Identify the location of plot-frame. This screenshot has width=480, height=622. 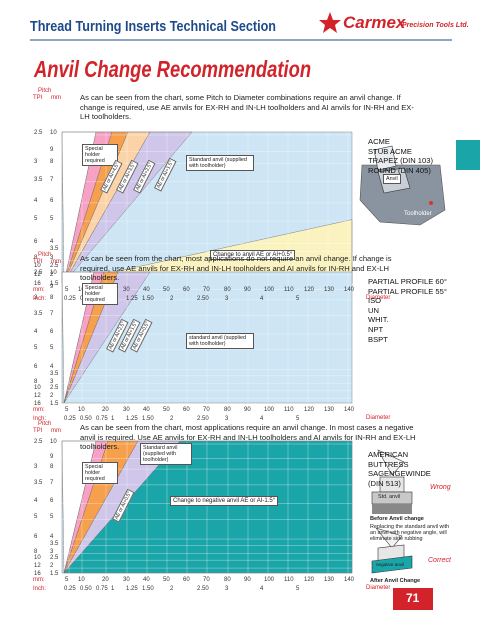
(207, 507).